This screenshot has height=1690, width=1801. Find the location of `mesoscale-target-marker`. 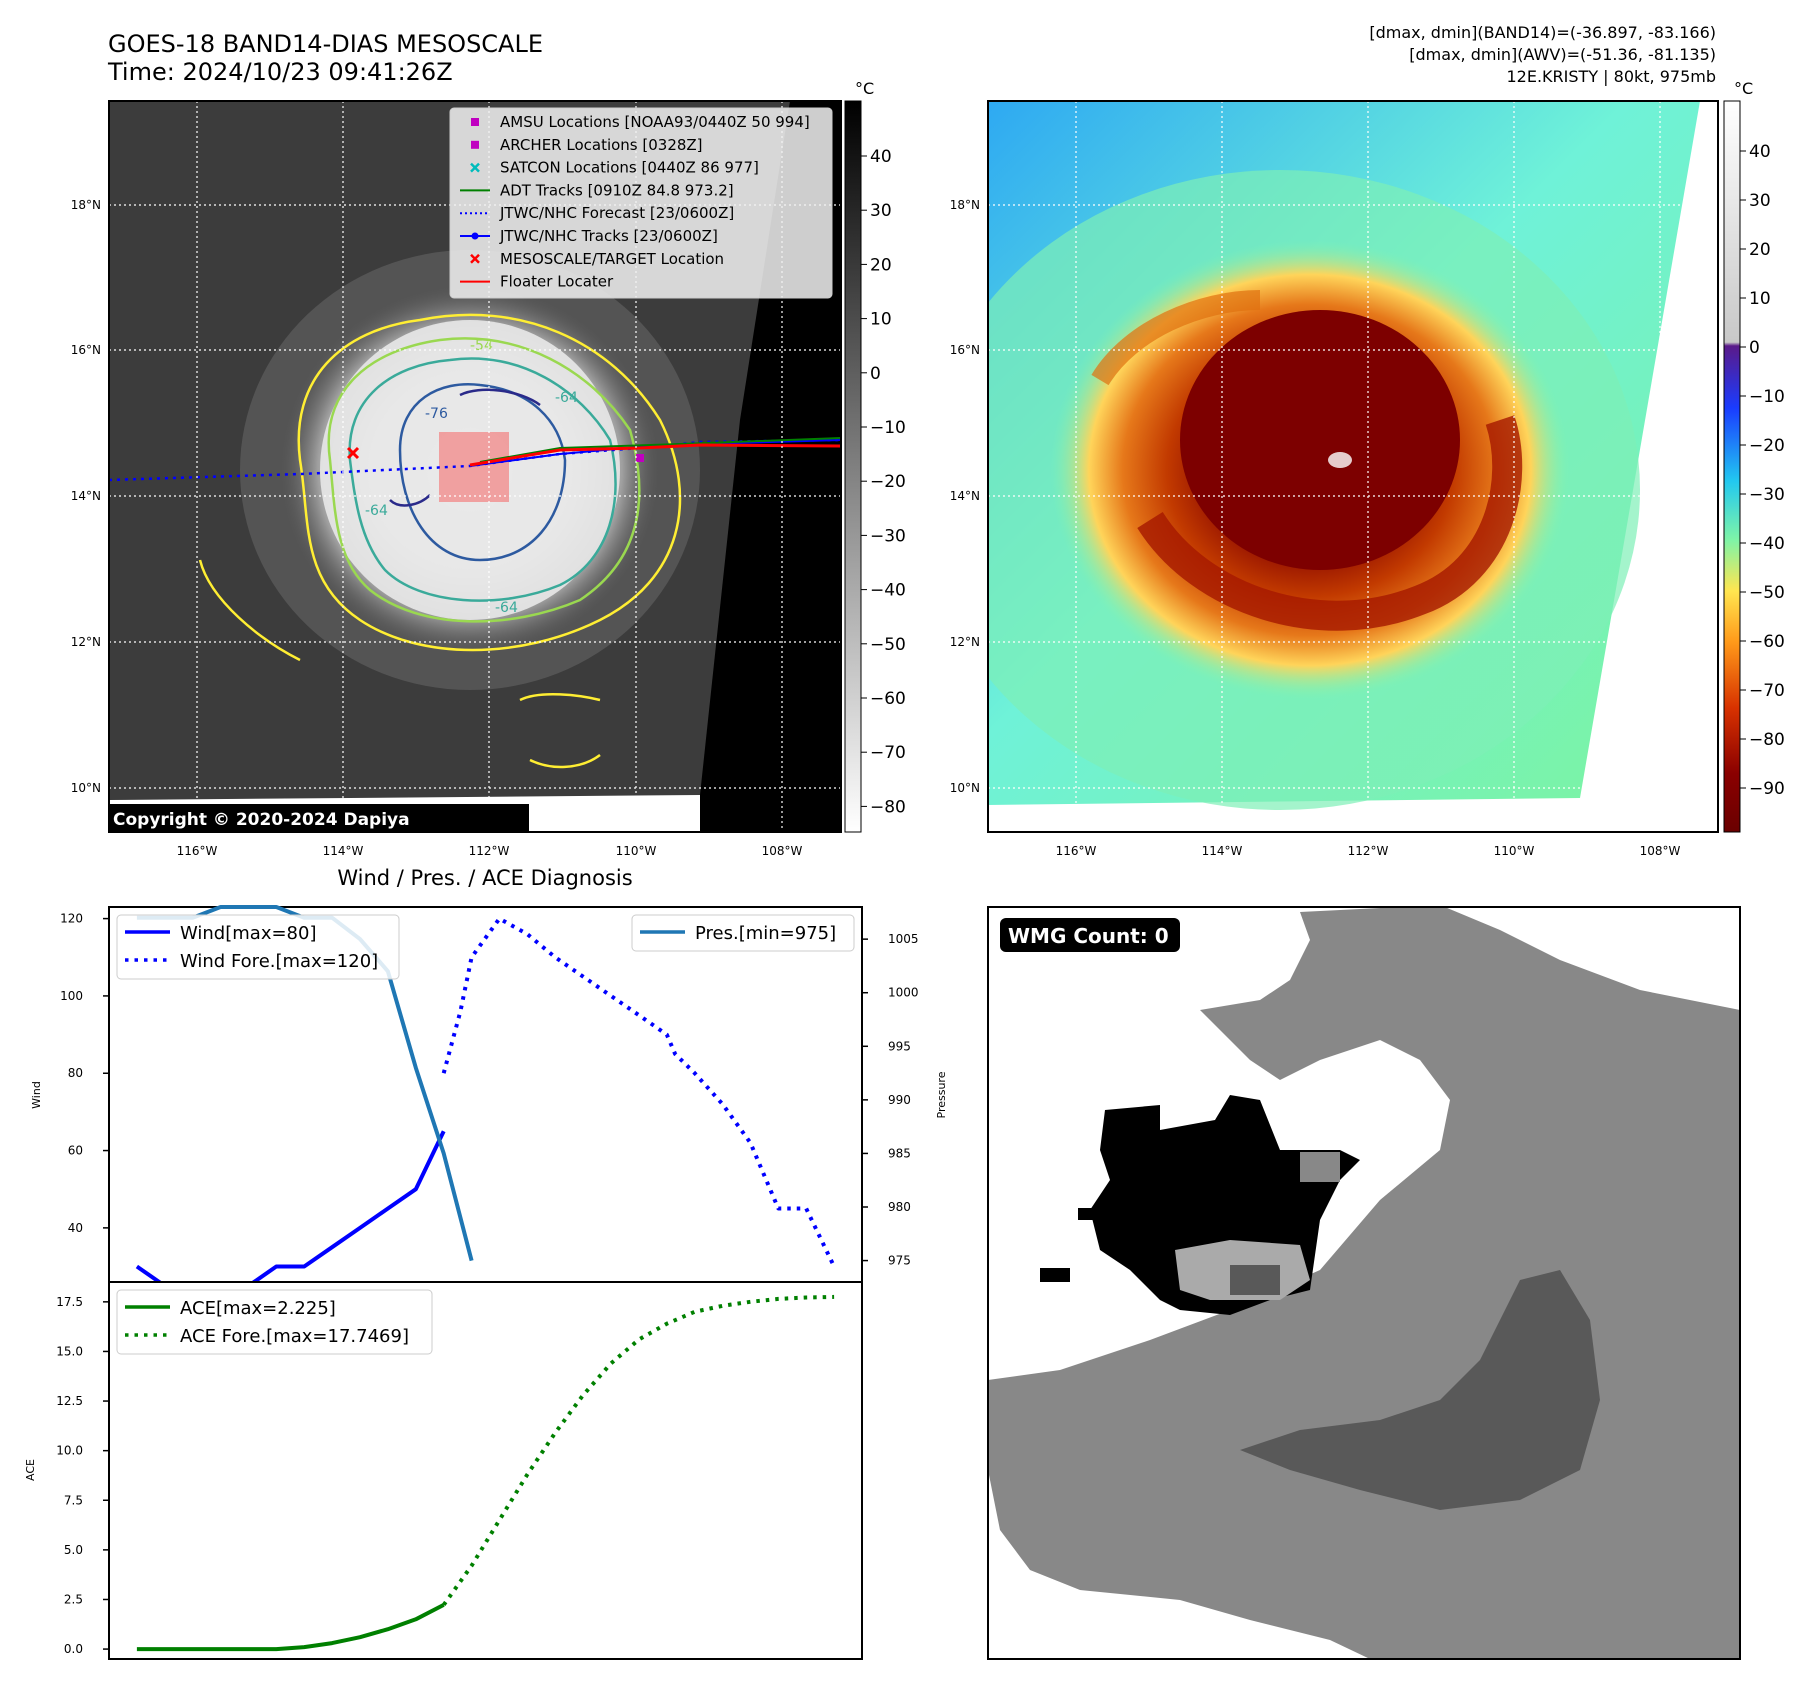

mesoscale-target-marker is located at coordinates (353, 453).